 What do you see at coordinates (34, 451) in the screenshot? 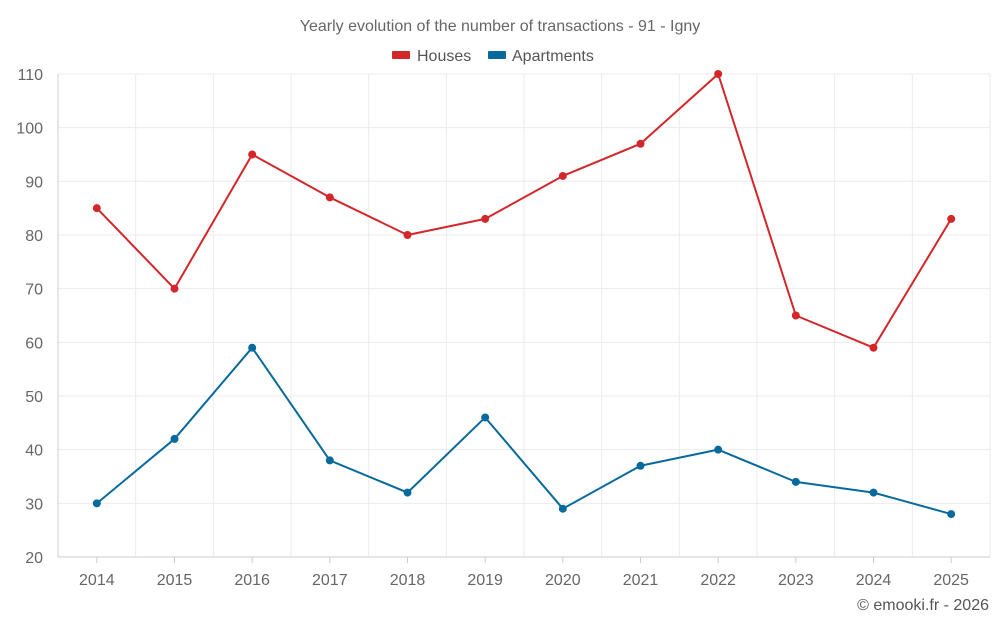
I see `y-tick-label: 40` at bounding box center [34, 451].